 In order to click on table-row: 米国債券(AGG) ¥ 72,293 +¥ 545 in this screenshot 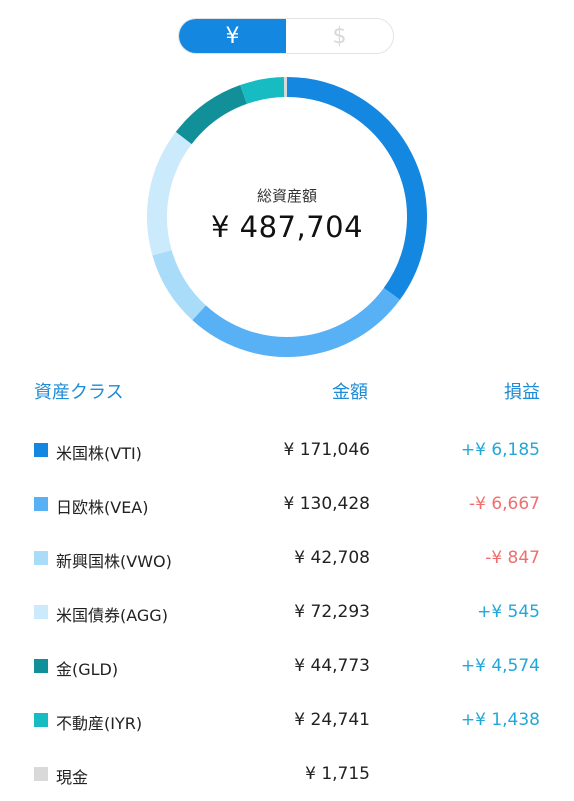, I will do `click(287, 612)`.